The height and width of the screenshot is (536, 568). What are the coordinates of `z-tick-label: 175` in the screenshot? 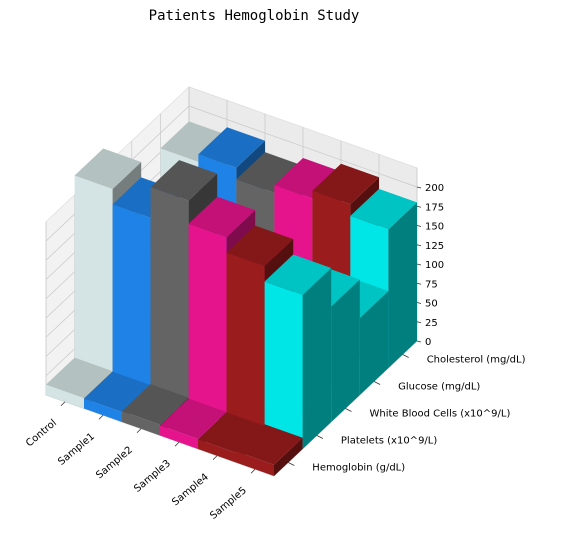 It's located at (434, 207).